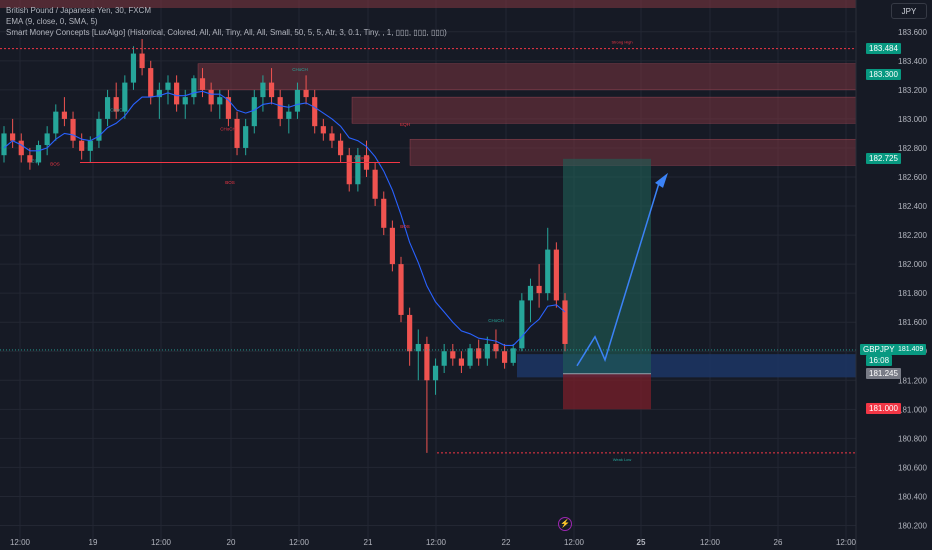 Image resolution: width=932 pixels, height=550 pixels. What do you see at coordinates (912, 293) in the screenshot?
I see `price-tick-label: 181.800` at bounding box center [912, 293].